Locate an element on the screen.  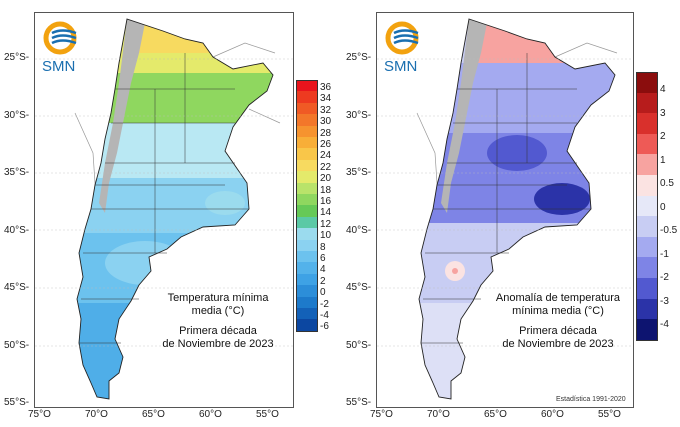
left-caption-line-4: de Noviembre de 2023 is located at coordinates (218, 344).